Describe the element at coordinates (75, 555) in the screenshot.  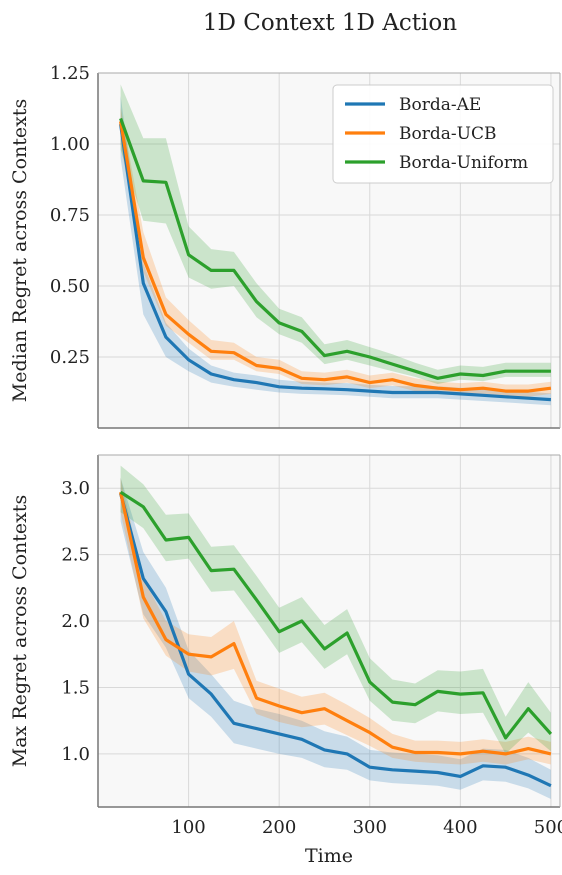
I see `y-tick-label: 2.5` at that location.